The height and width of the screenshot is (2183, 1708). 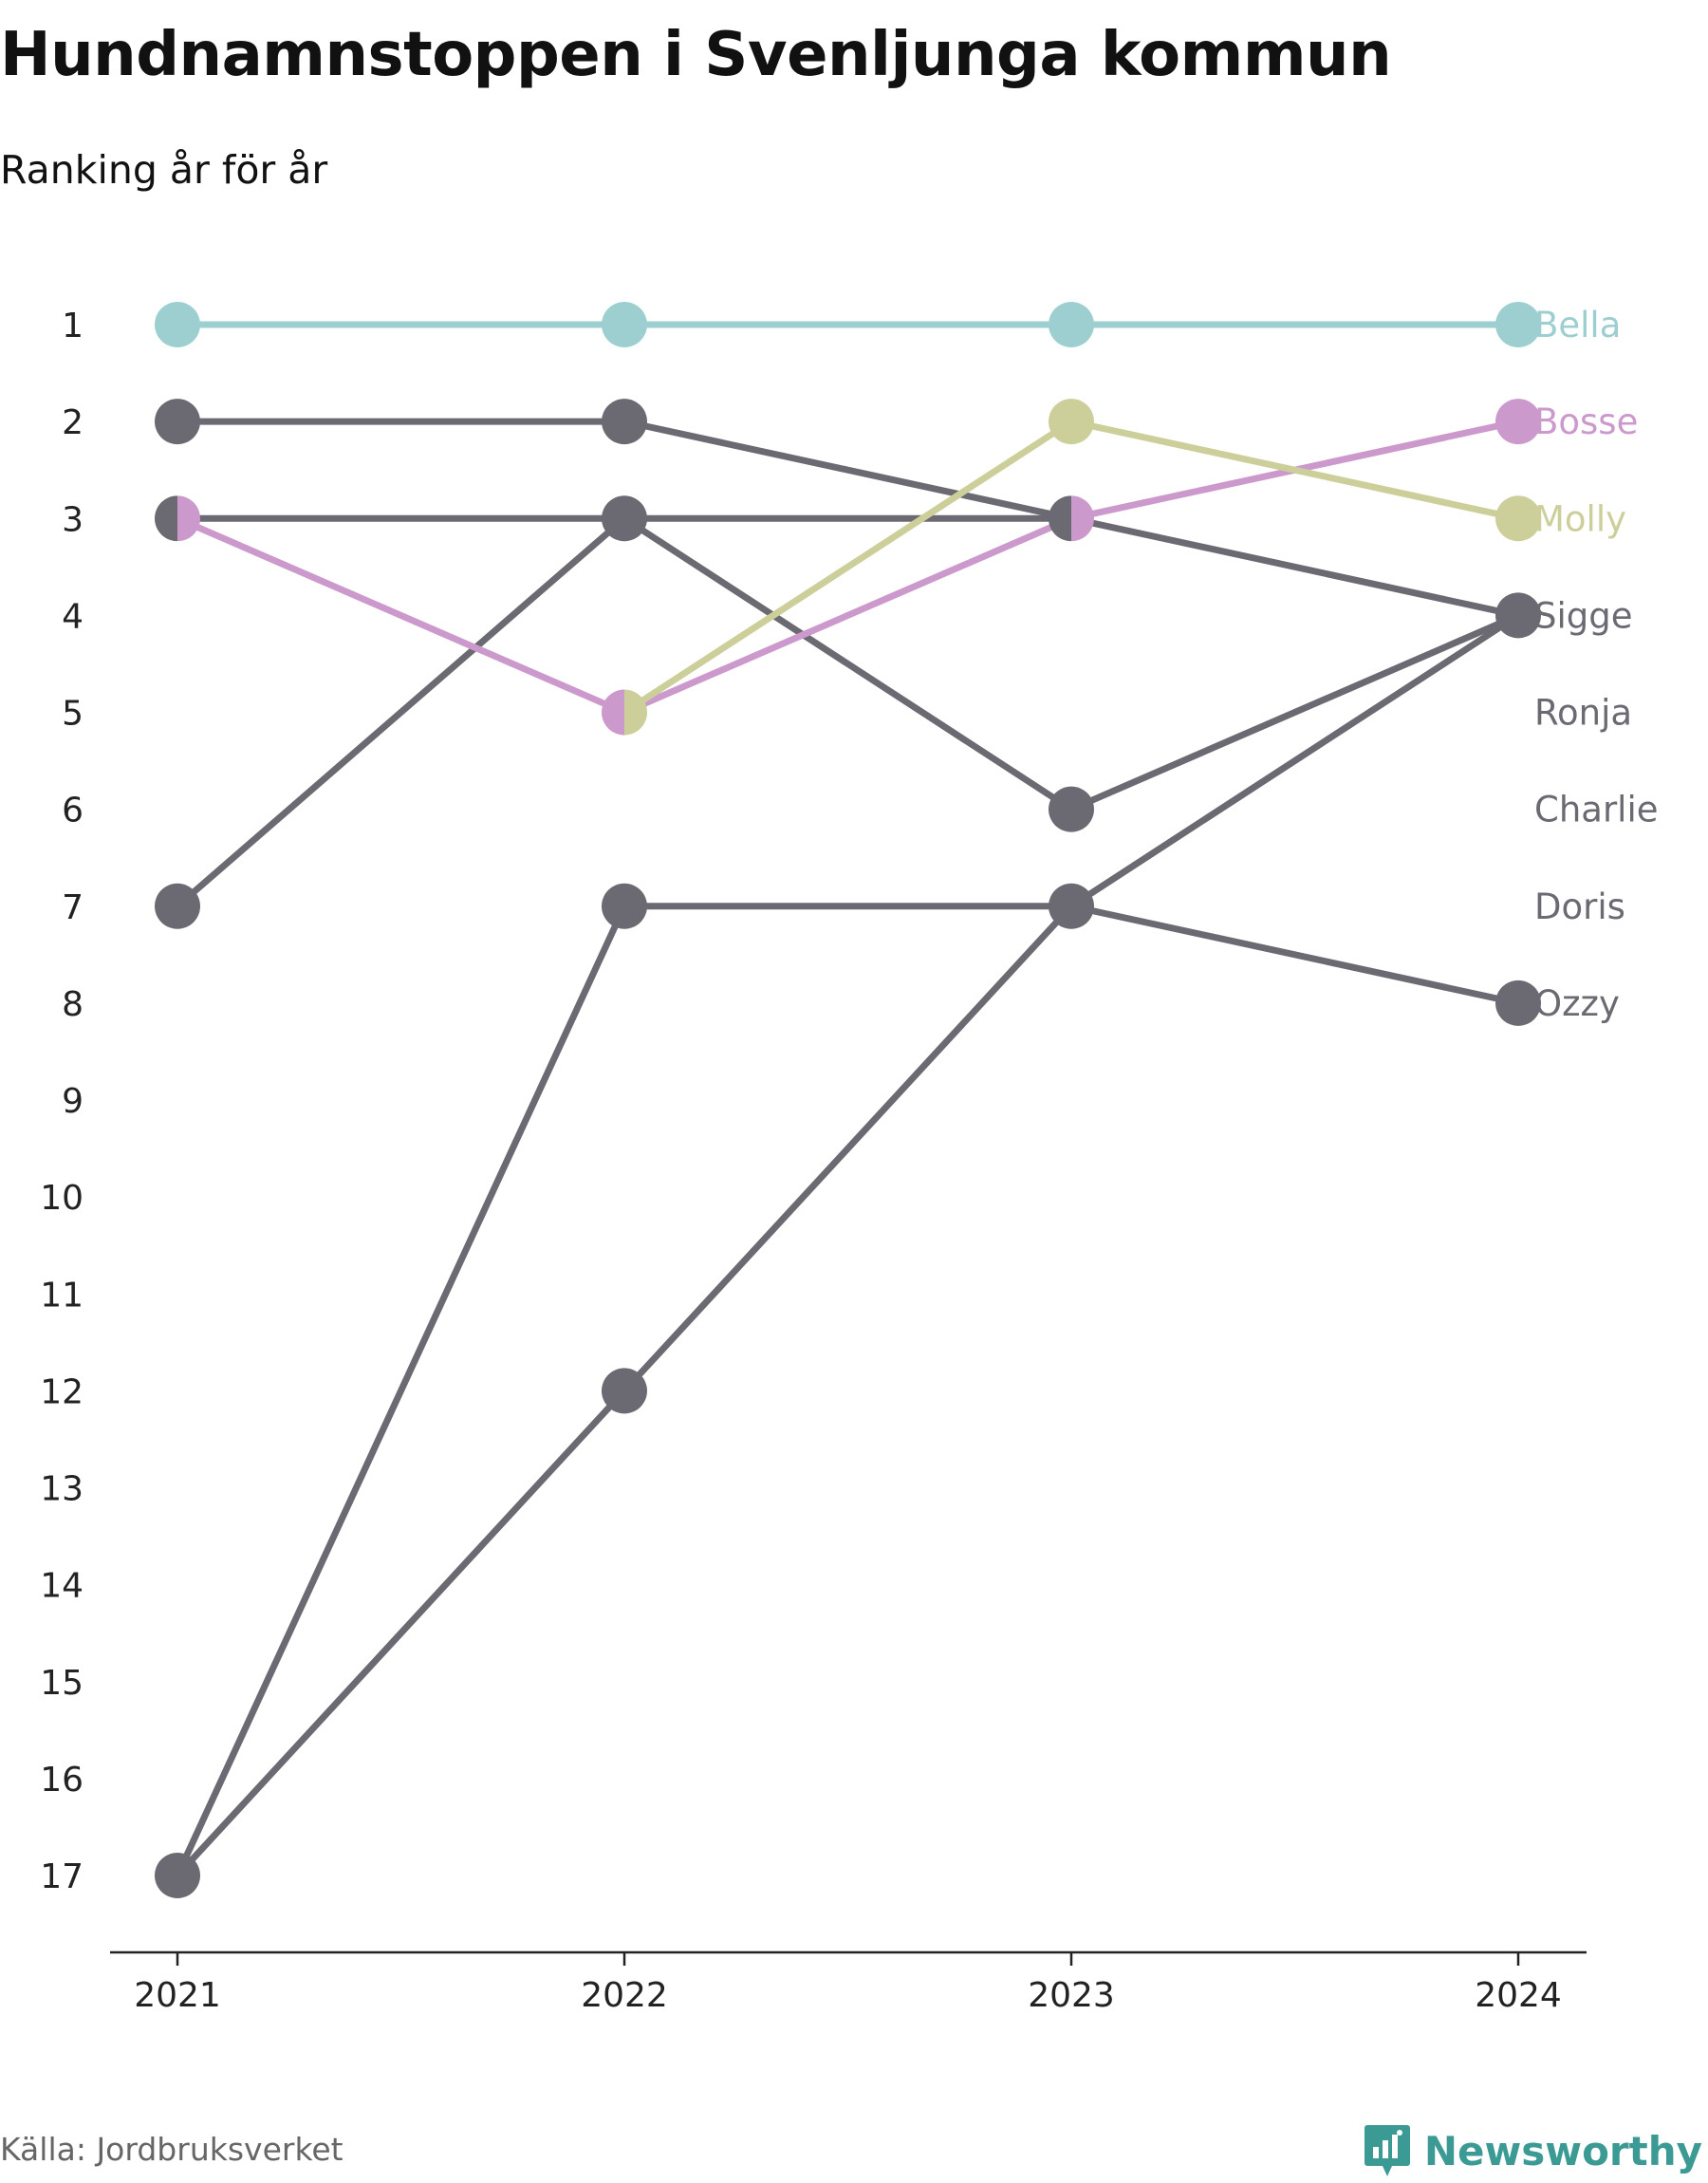 I want to click on y-tick-label: 9, so click(x=73, y=1101).